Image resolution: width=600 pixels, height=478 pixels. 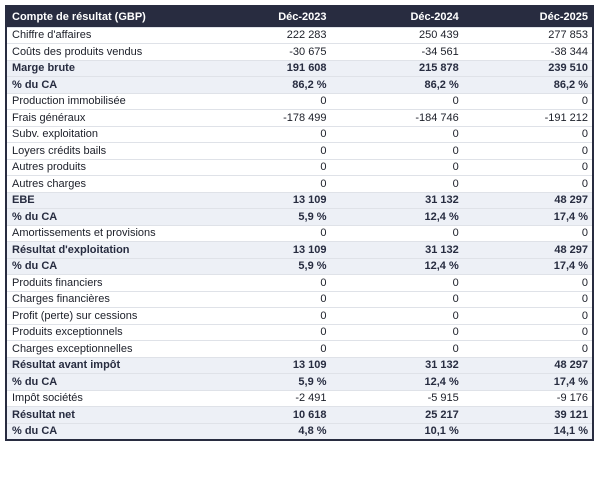 I want to click on column-header-dec-2024: Déc-2024, so click(x=396, y=16).